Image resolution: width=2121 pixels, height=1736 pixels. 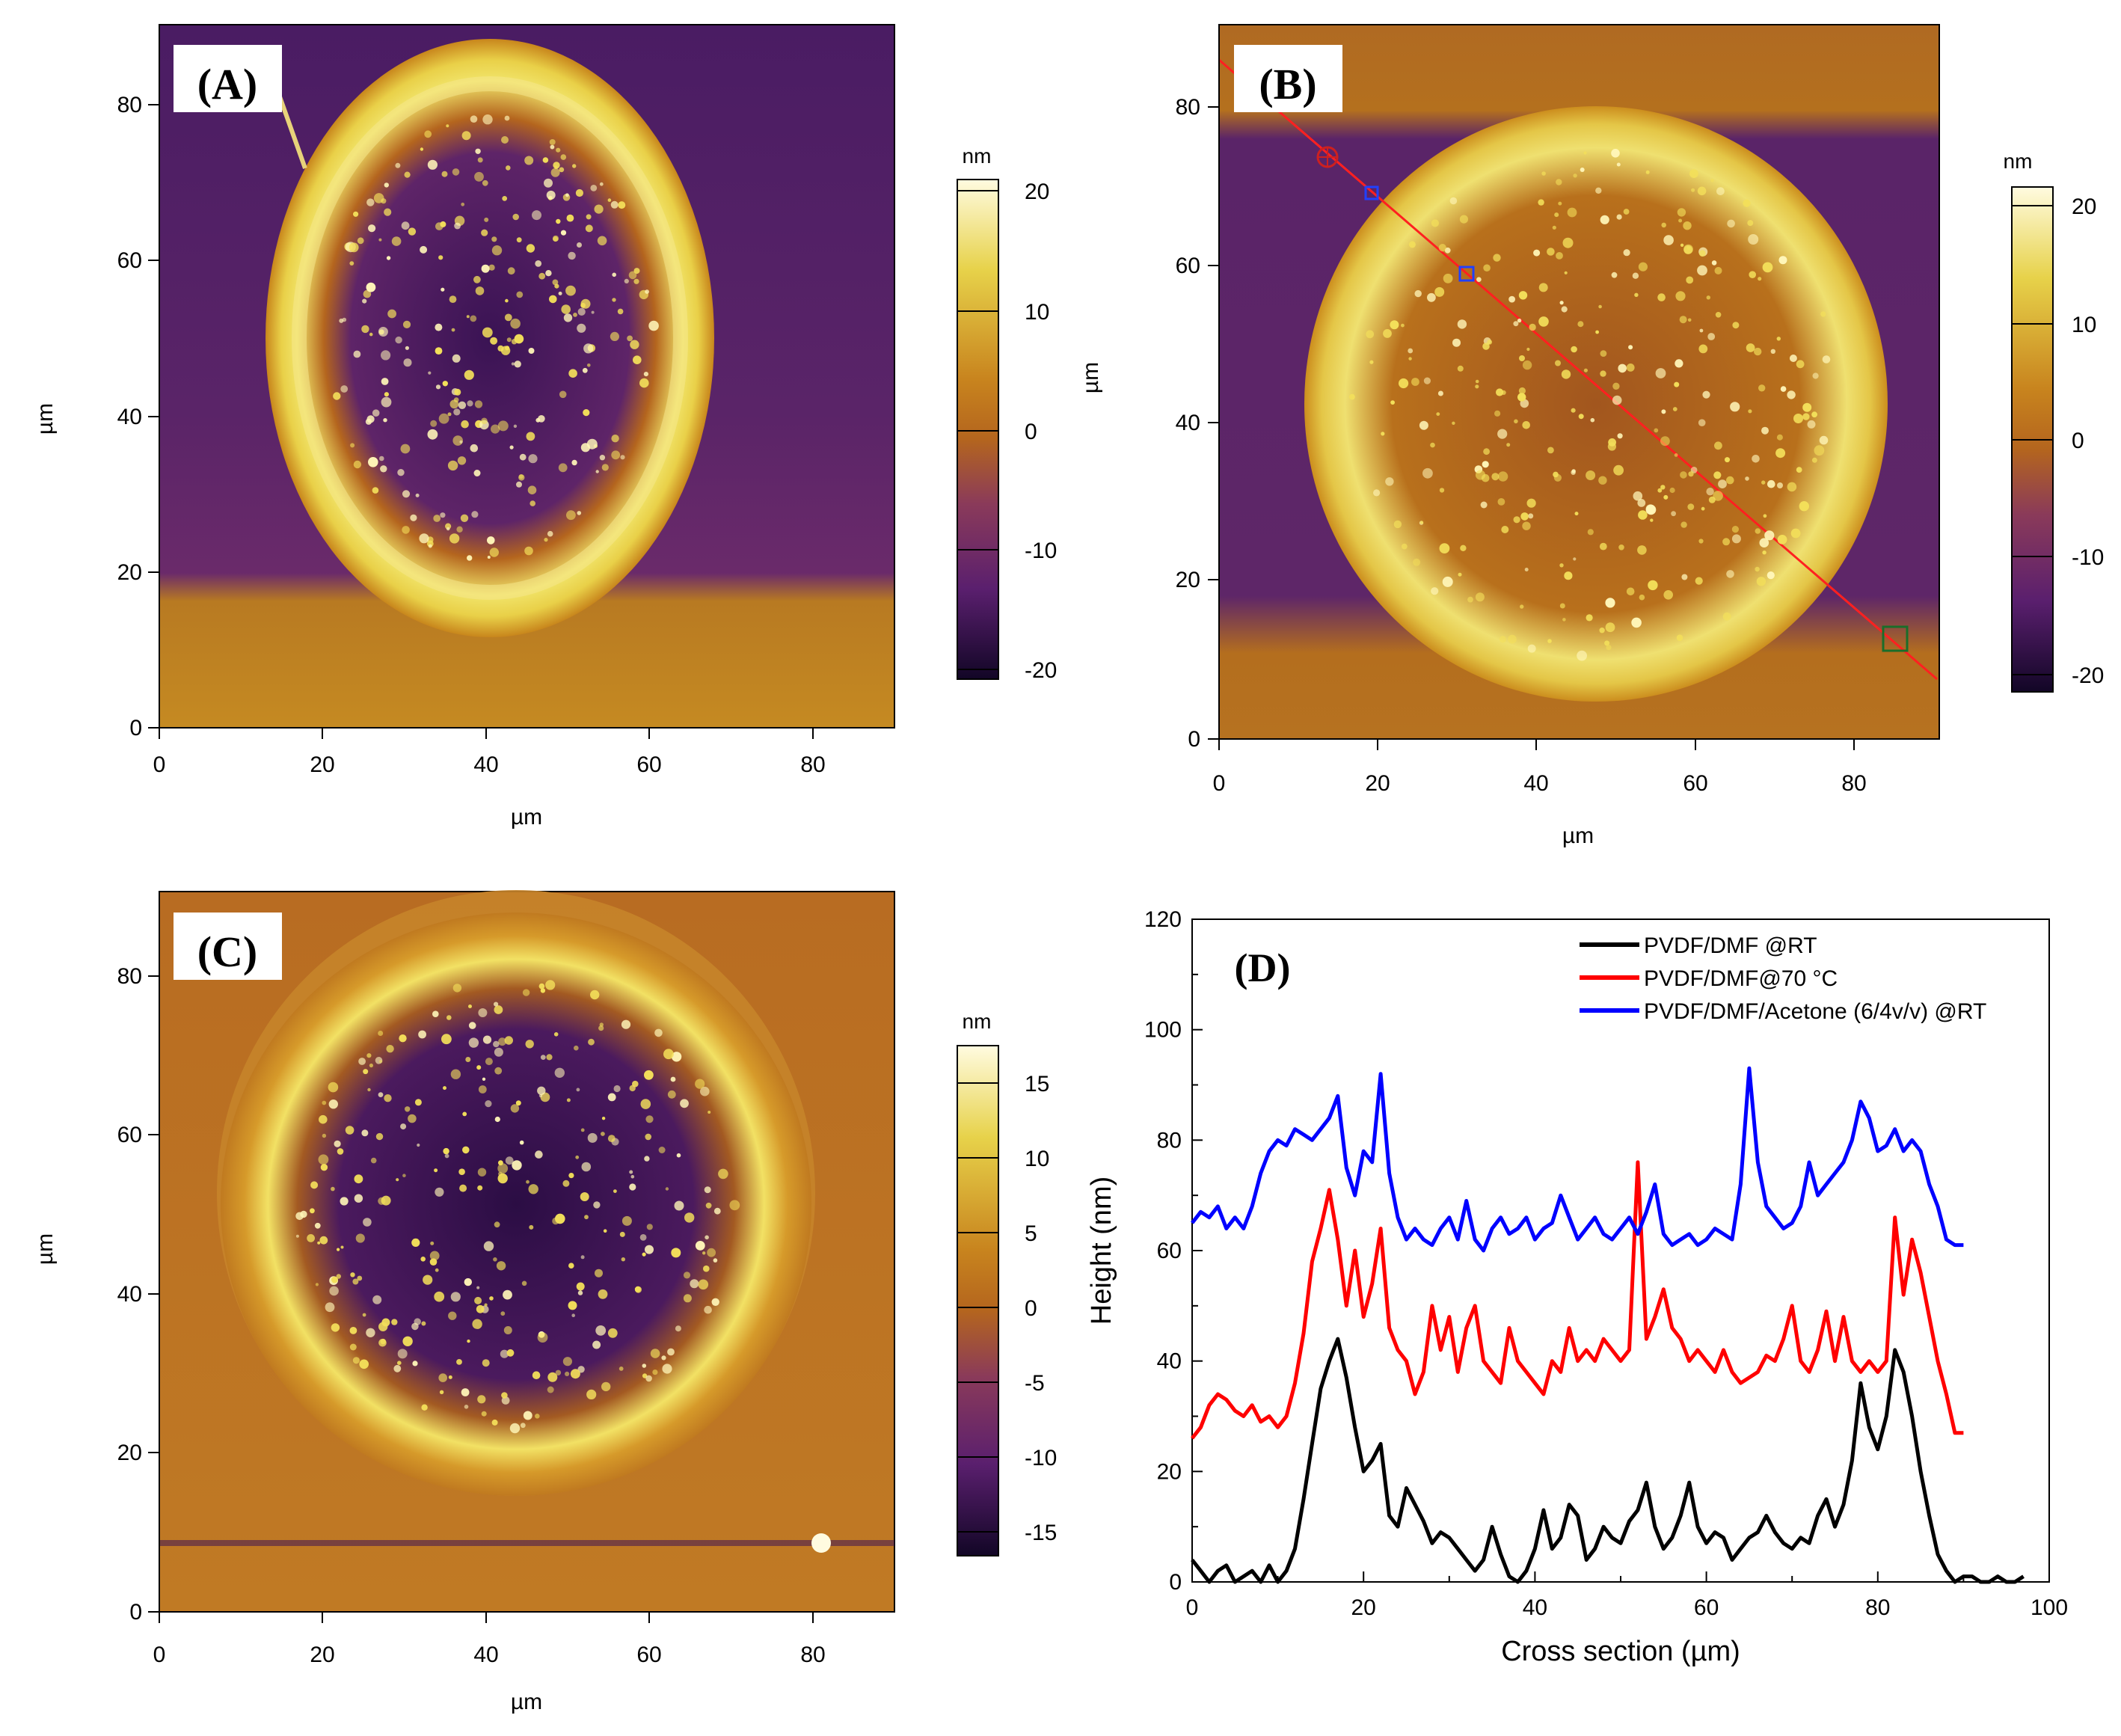 What do you see at coordinates (1031, 432) in the screenshot?
I see `colorbar-tick: 0` at bounding box center [1031, 432].